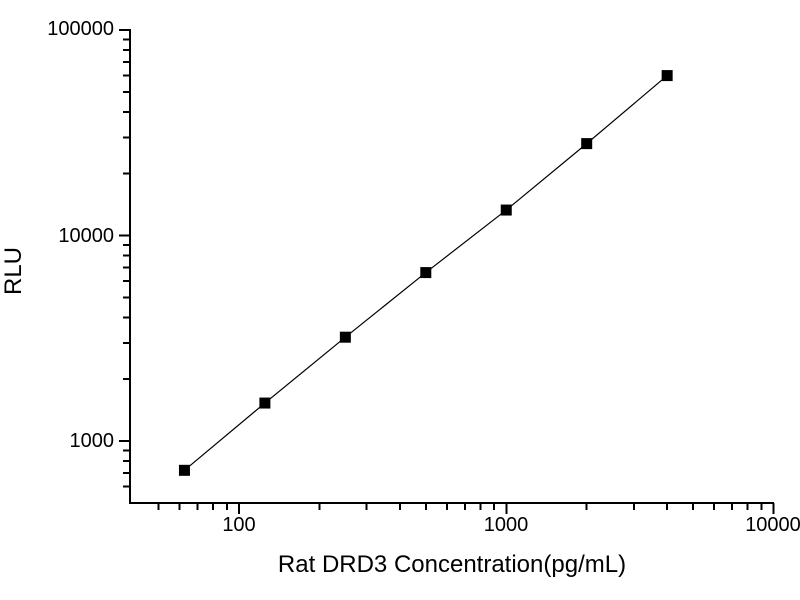  Describe the element at coordinates (506, 525) in the screenshot. I see `x-tick-label-1000: 1000` at that location.